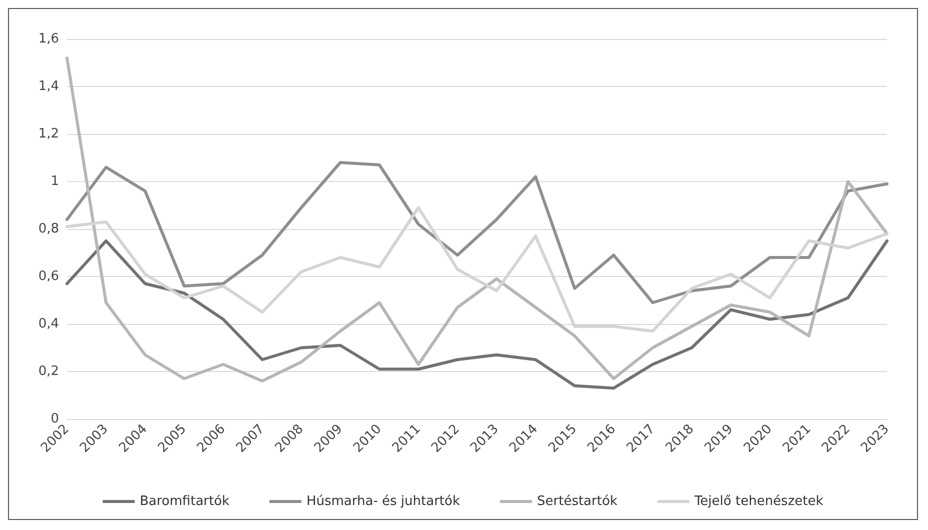 This screenshot has width=928, height=530. I want to click on legend-label: Tejelő tehenészetek, so click(758, 501).